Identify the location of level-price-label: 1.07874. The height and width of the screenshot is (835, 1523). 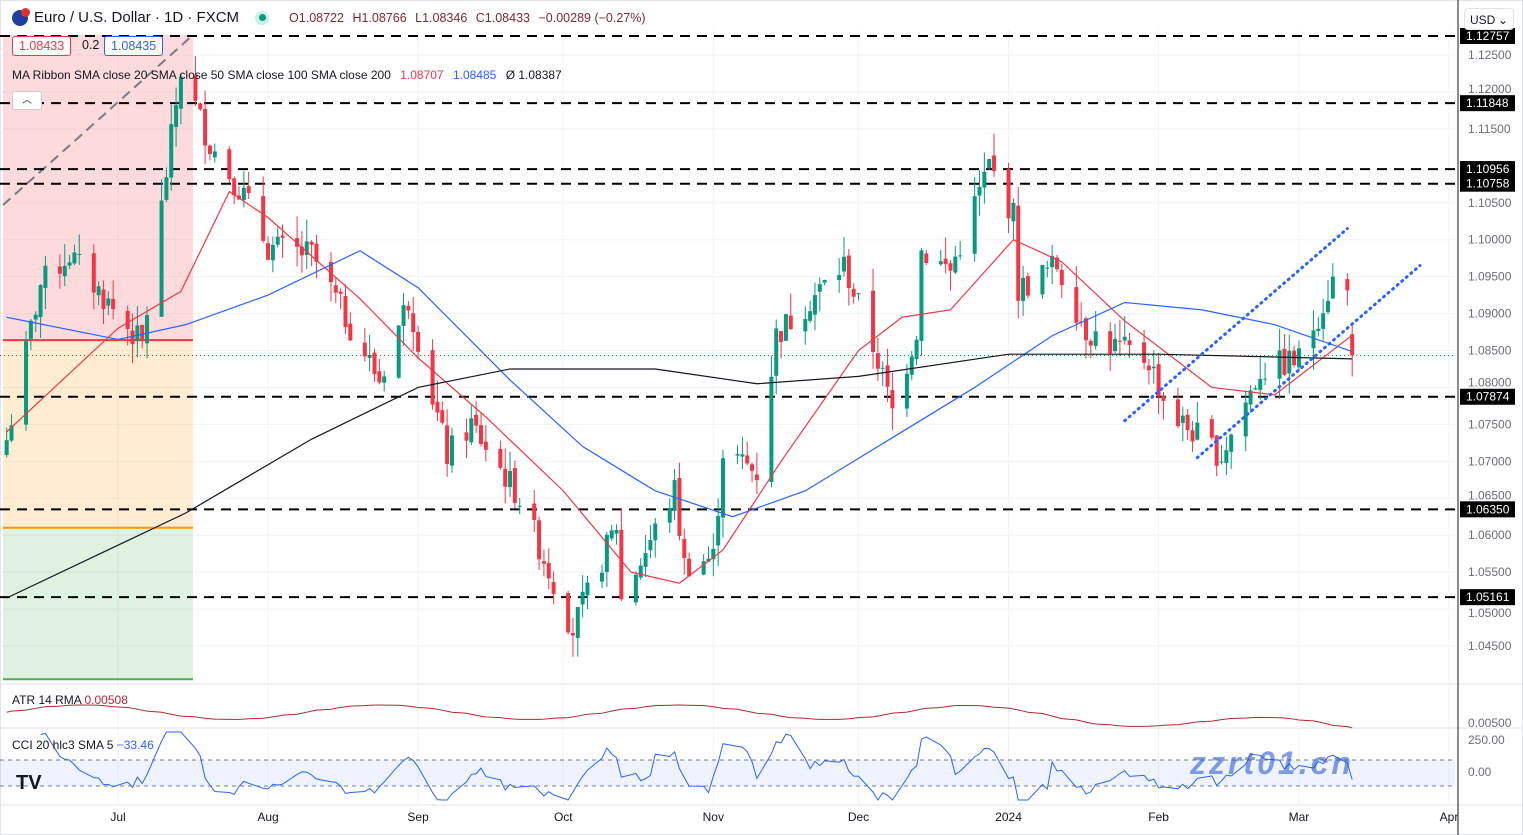
(1488, 397).